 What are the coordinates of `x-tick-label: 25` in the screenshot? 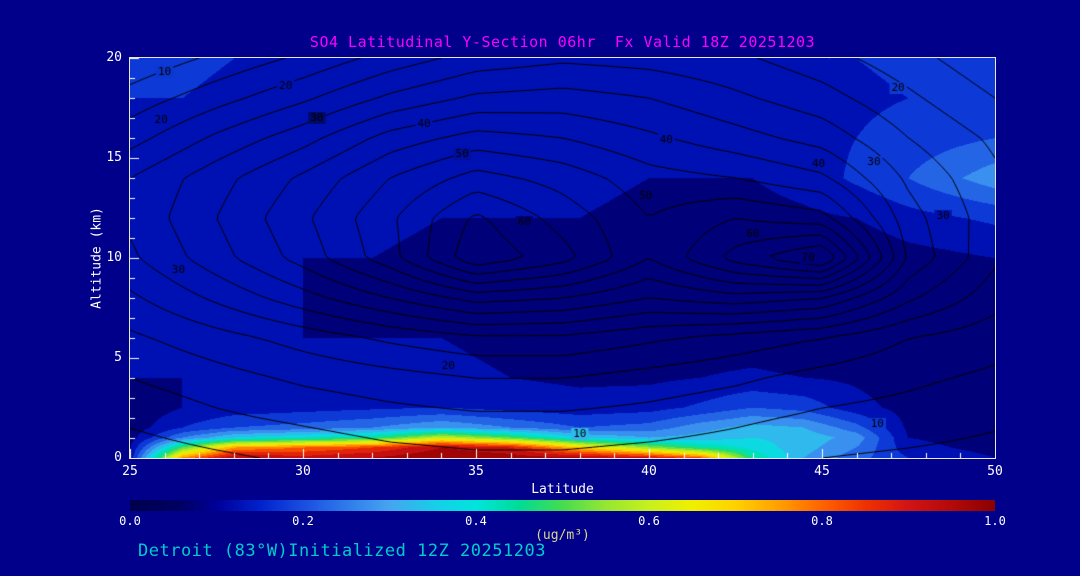 It's located at (130, 471).